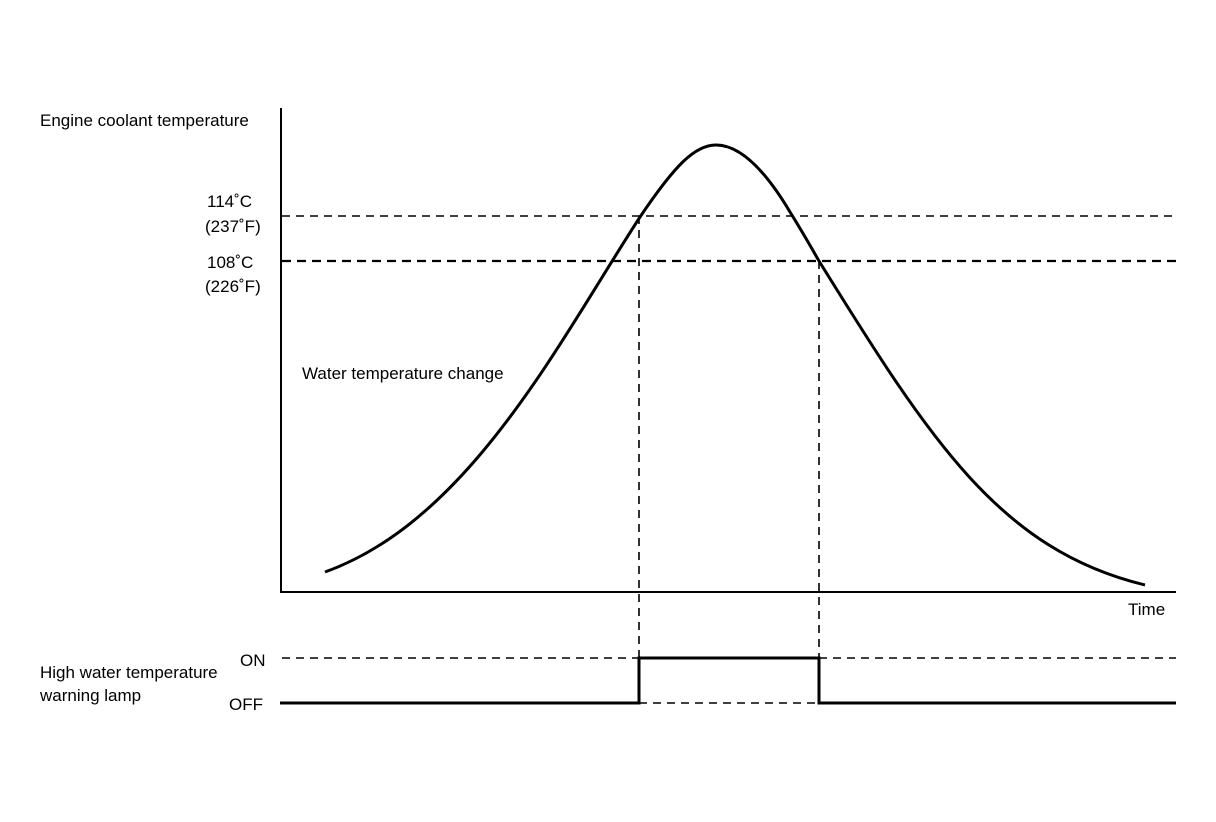 The width and height of the screenshot is (1216, 822). Describe the element at coordinates (233, 226) in the screenshot. I see `threshold-114c-fahrenheit: (237˚F)` at that location.